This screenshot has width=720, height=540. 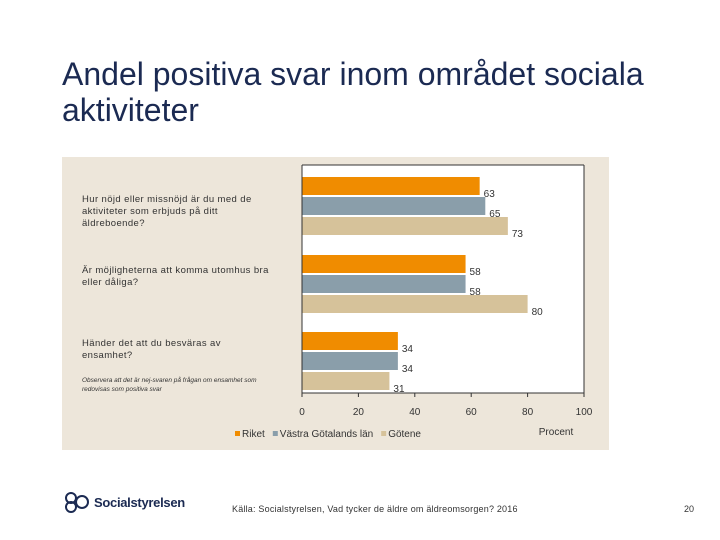 What do you see at coordinates (518, 234) in the screenshot?
I see `data-label-3-1: 73` at bounding box center [518, 234].